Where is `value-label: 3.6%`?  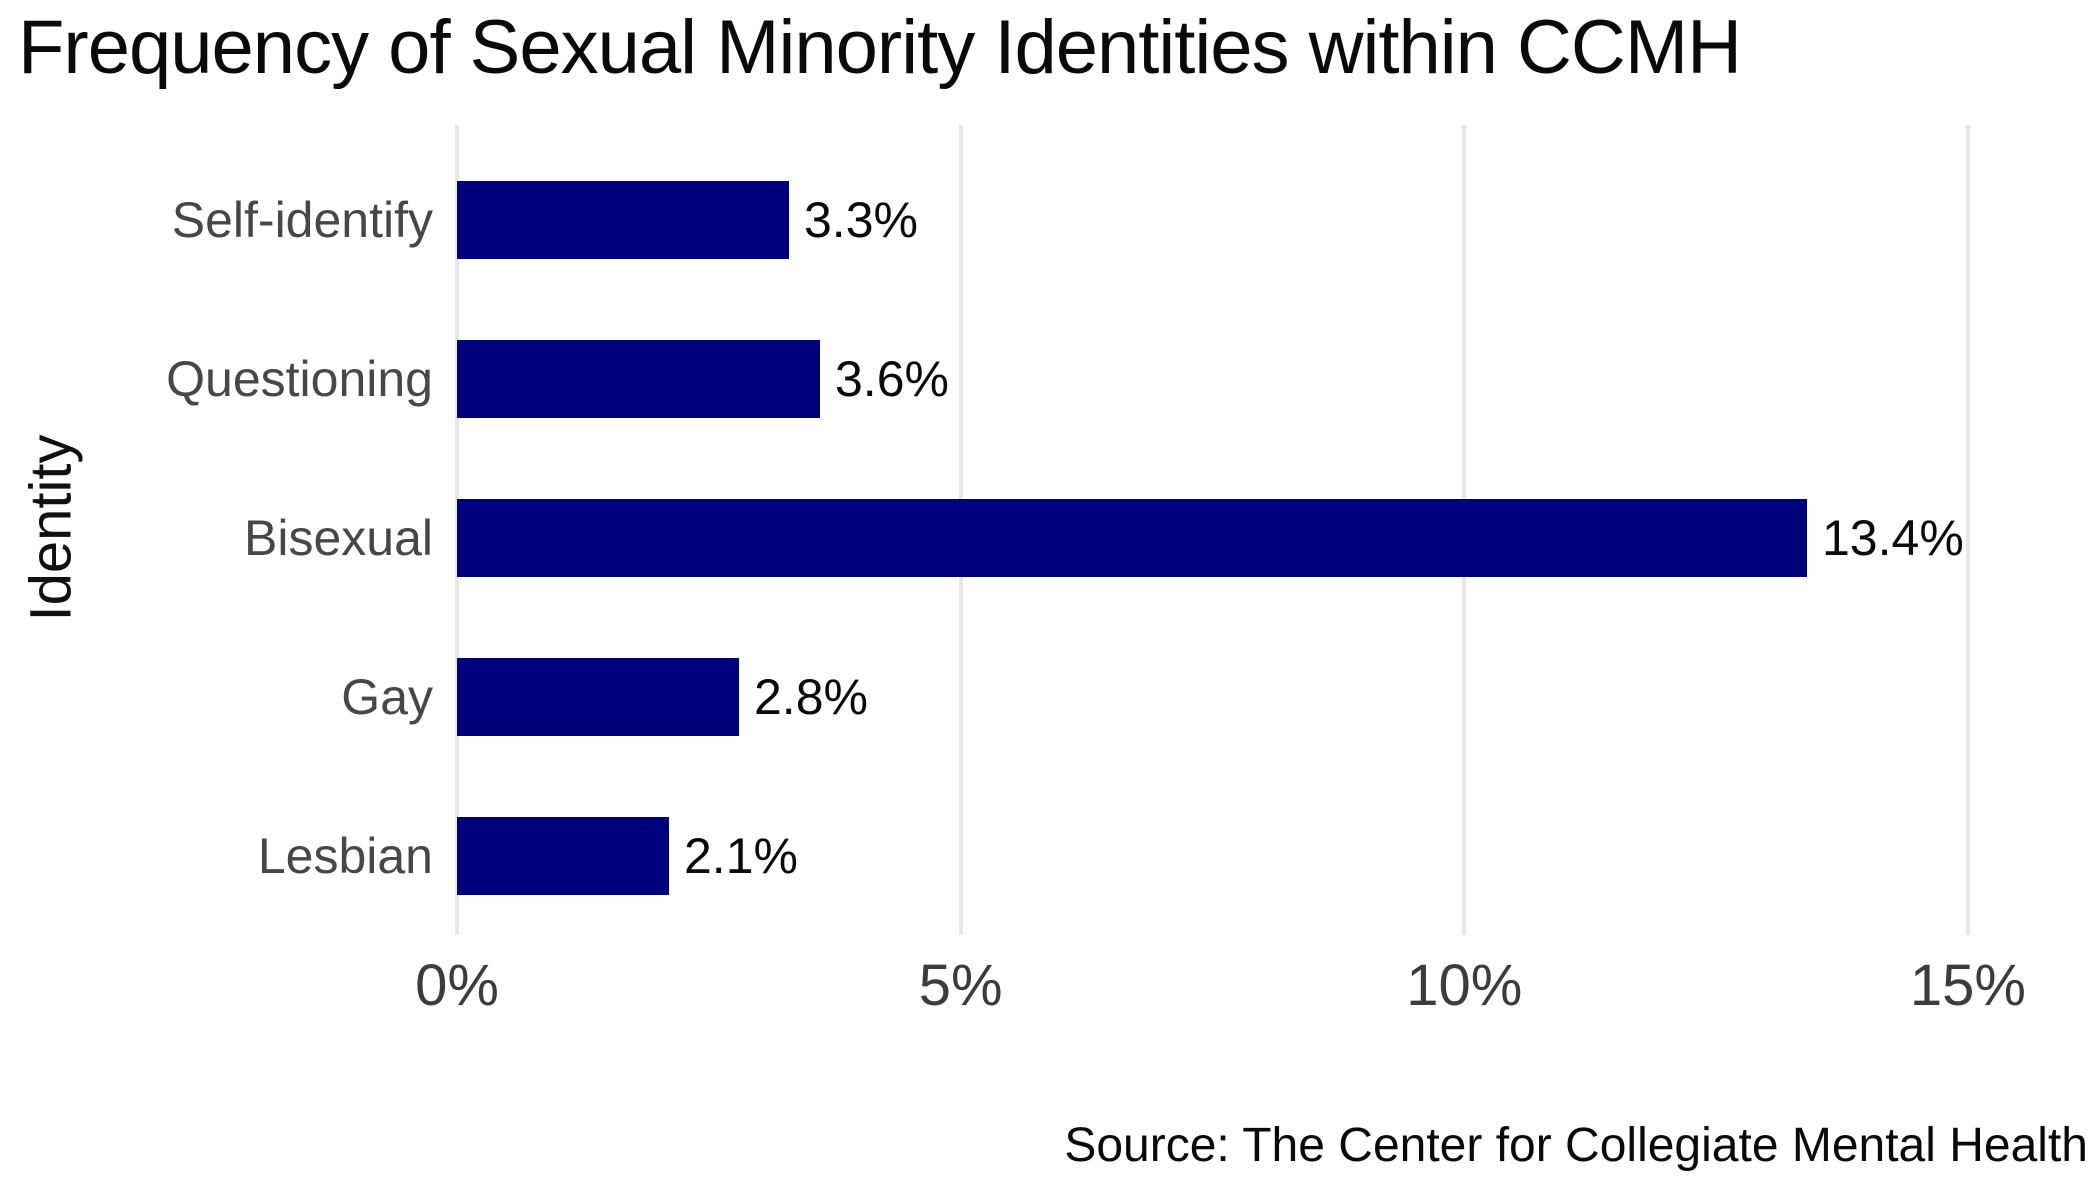 value-label: 3.6% is located at coordinates (892, 379).